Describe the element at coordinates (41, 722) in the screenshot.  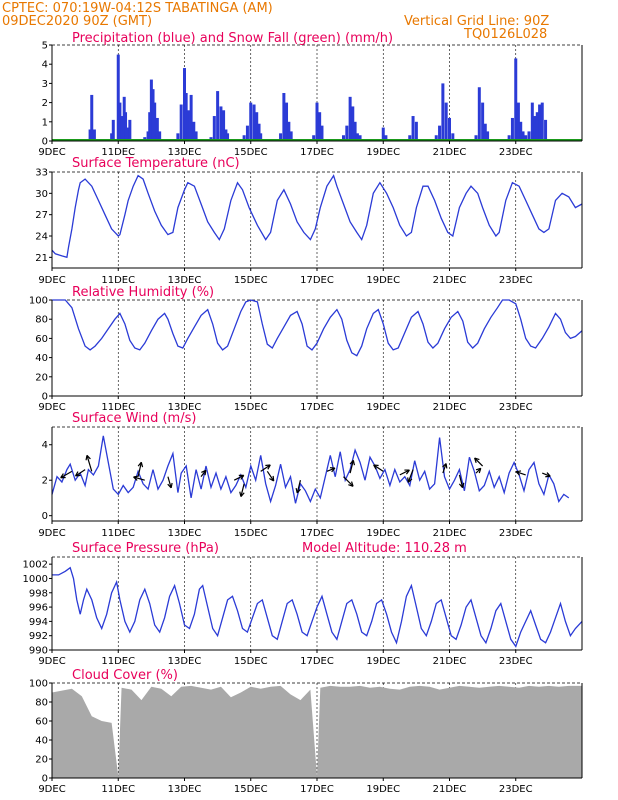
I see `y-tick-label: 60` at that location.